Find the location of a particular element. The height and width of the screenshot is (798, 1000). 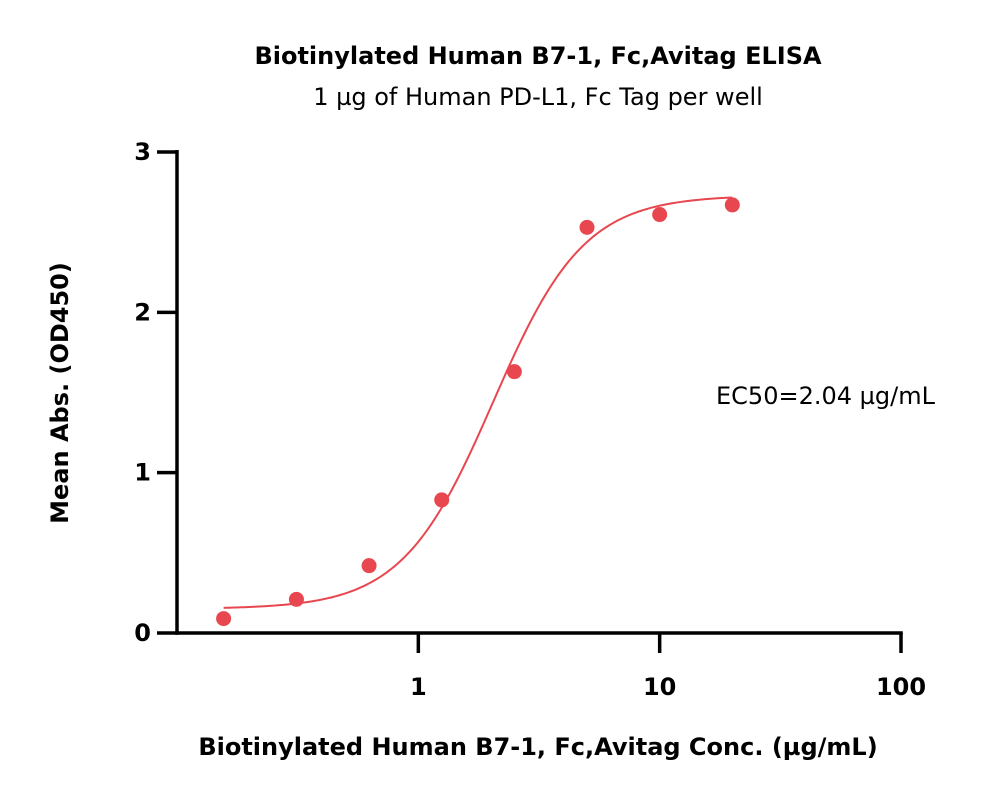

ec50-annotation: EC50=2.04 µg/mL is located at coordinates (826, 396).